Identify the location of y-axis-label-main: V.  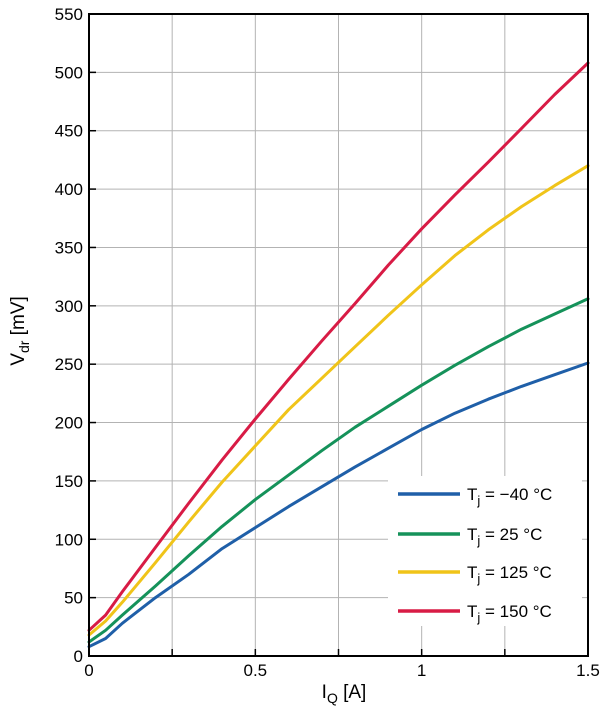
(18, 359).